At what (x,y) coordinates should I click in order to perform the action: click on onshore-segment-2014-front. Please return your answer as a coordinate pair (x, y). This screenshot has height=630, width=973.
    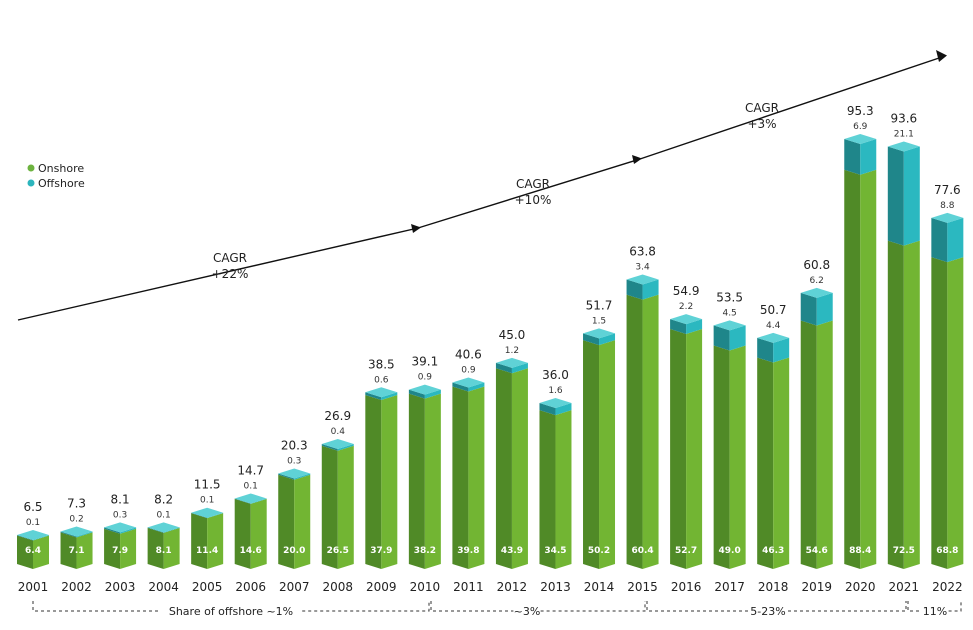
    Looking at the image, I should click on (607, 454).